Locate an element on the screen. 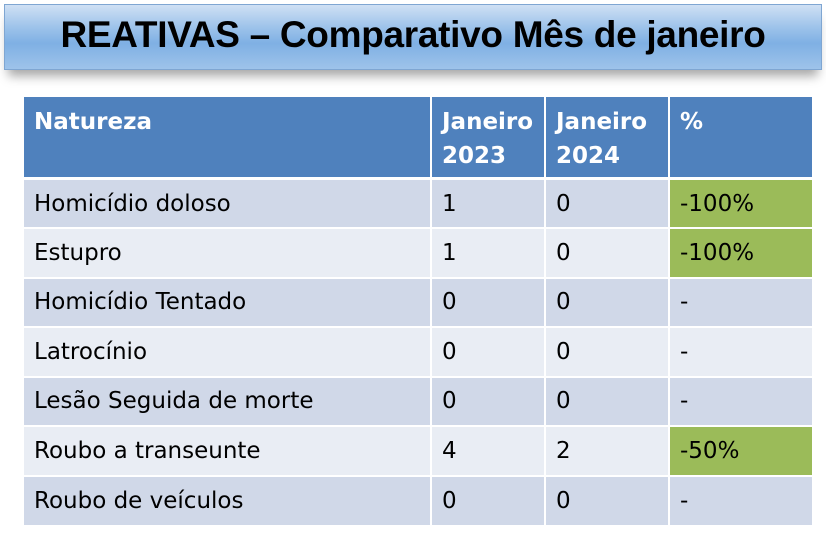 The image size is (826, 533). cell-natureza: Homicídio doloso is located at coordinates (228, 202).